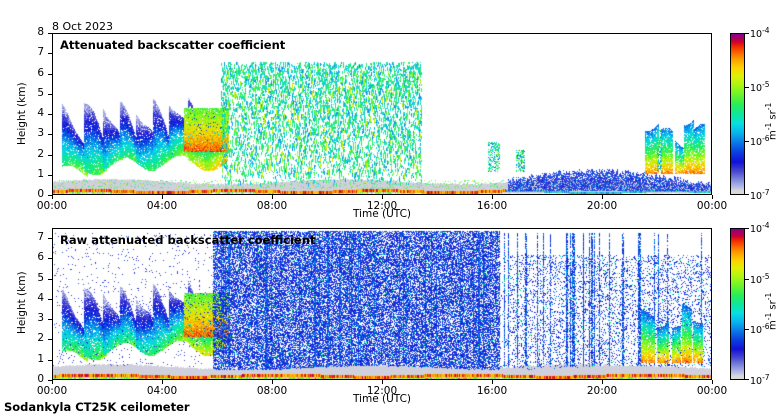  Describe the element at coordinates (771, 311) in the screenshot. I see `colorbar-unit-panel2: m-1 sr-1` at that location.